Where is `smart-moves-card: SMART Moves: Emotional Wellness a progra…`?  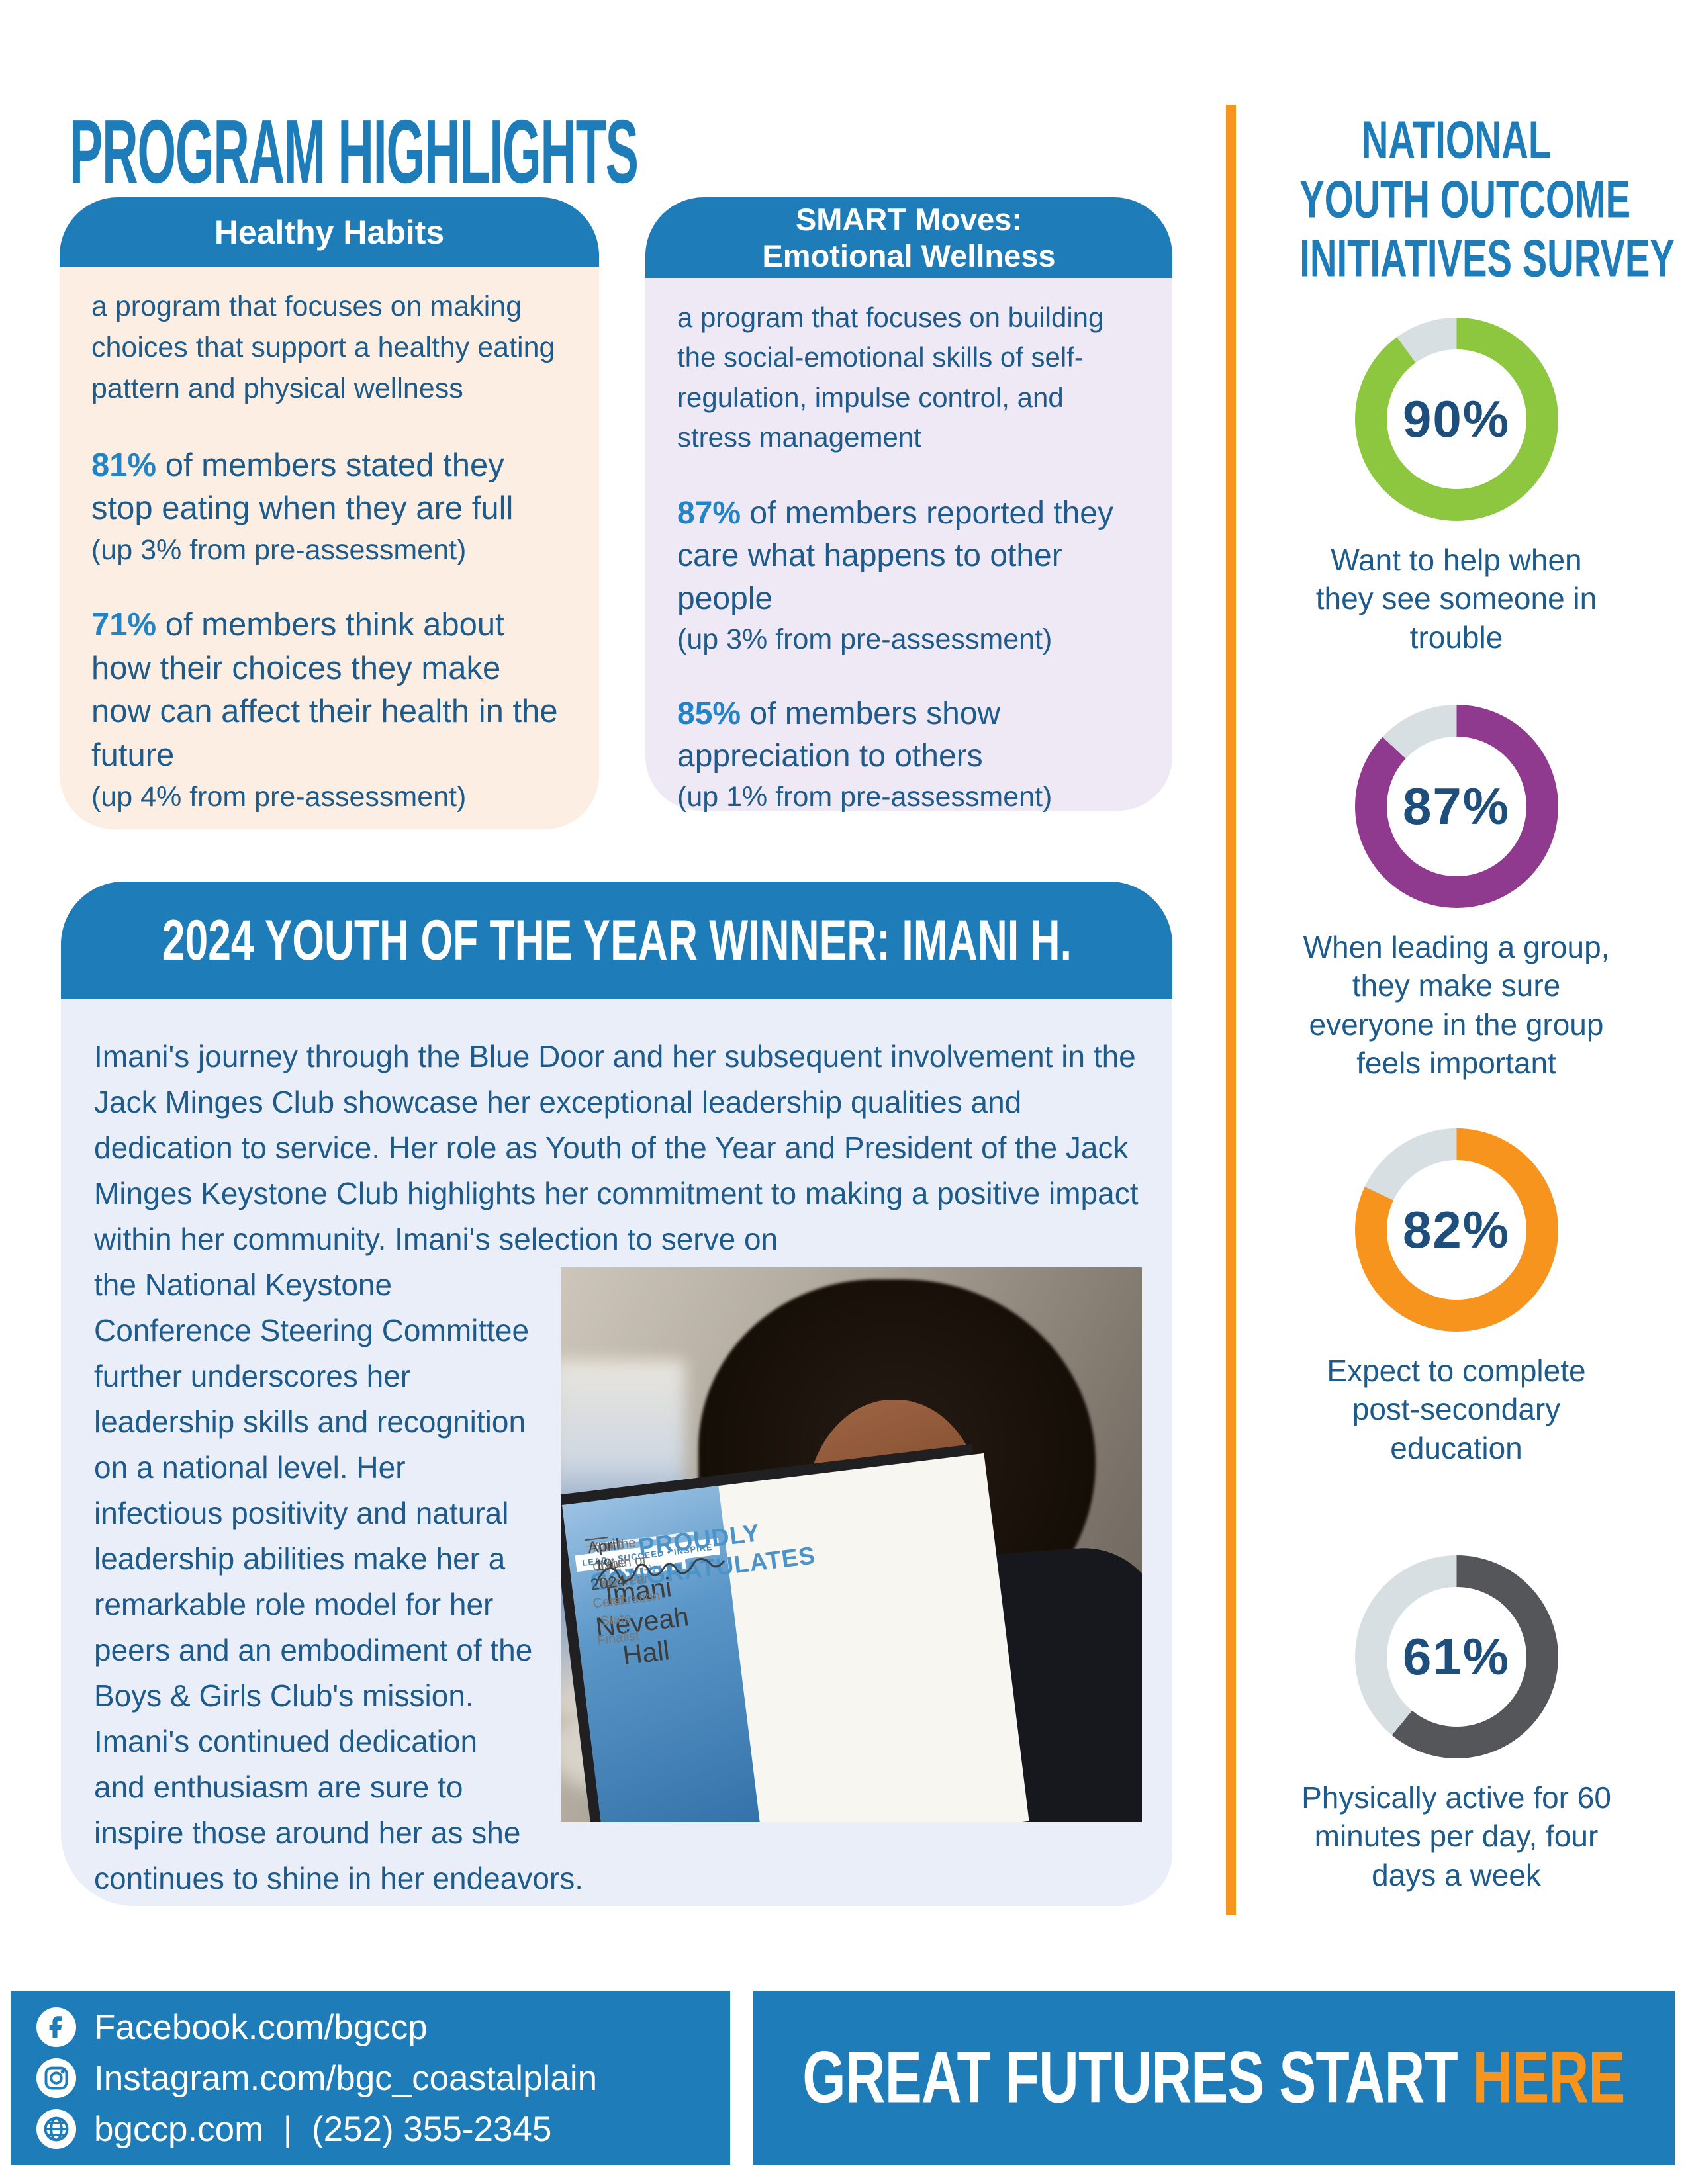
smart-moves-card: SMART Moves: Emotional Wellness a progra… is located at coordinates (908, 505).